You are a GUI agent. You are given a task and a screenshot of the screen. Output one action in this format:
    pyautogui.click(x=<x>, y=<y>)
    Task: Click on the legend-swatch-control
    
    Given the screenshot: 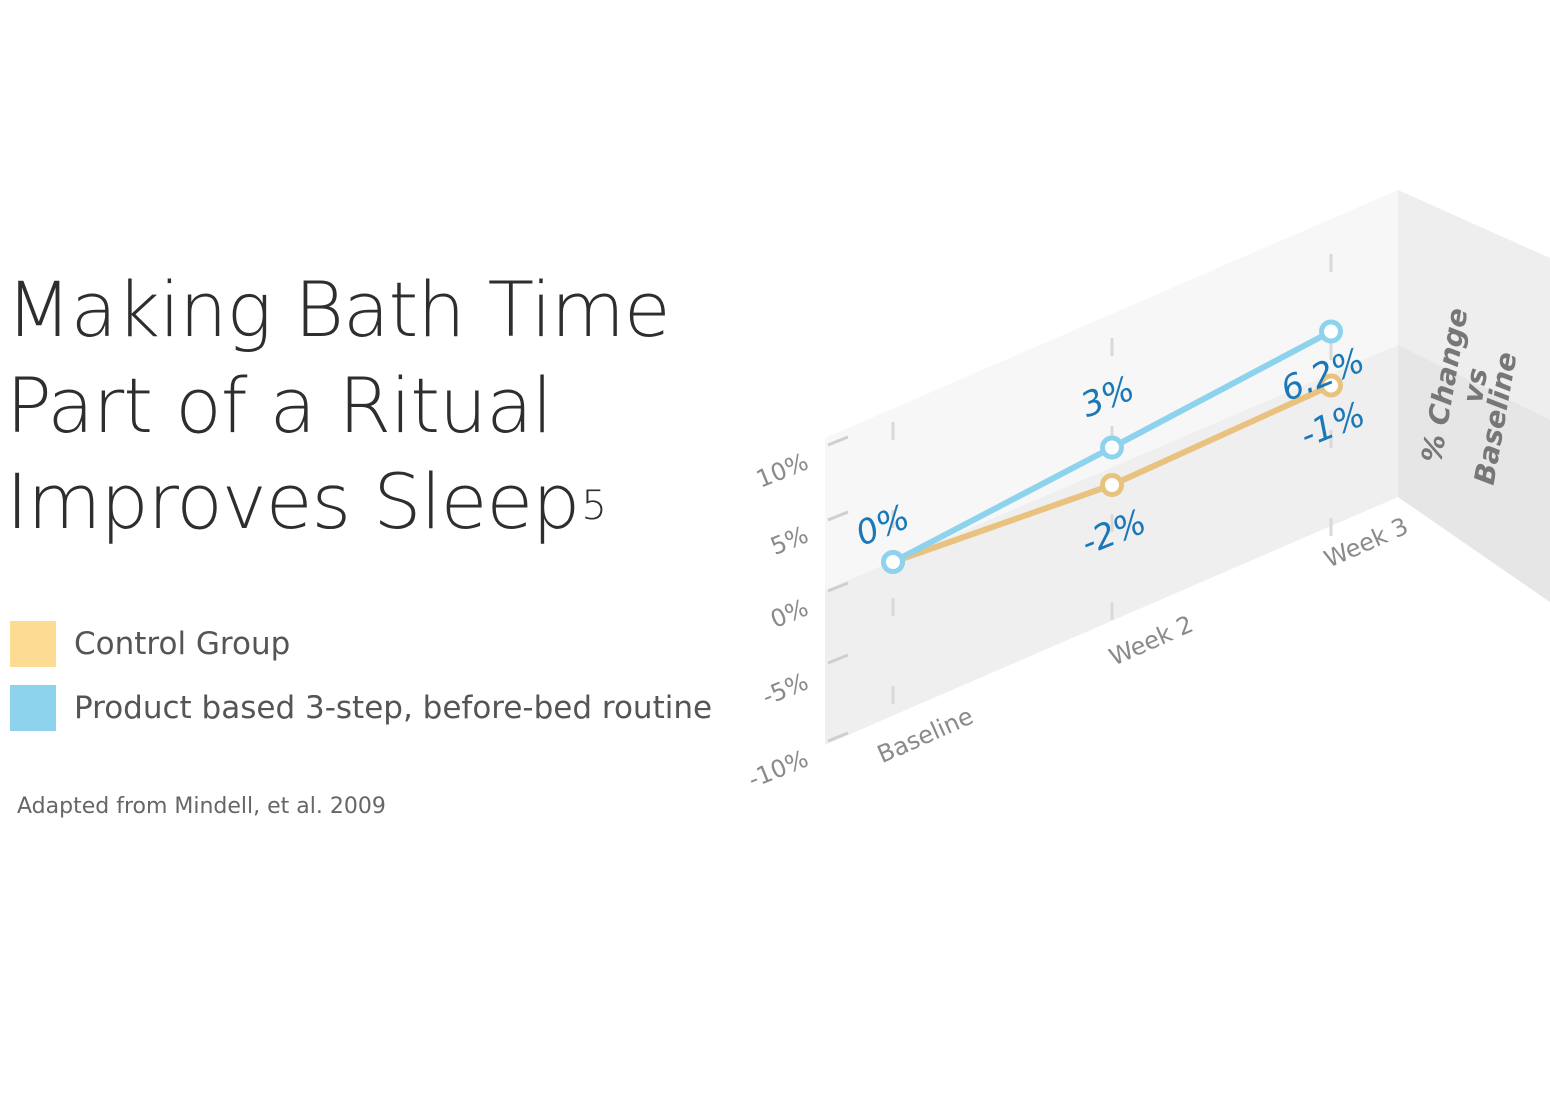 What is the action you would take?
    pyautogui.click(x=33, y=644)
    